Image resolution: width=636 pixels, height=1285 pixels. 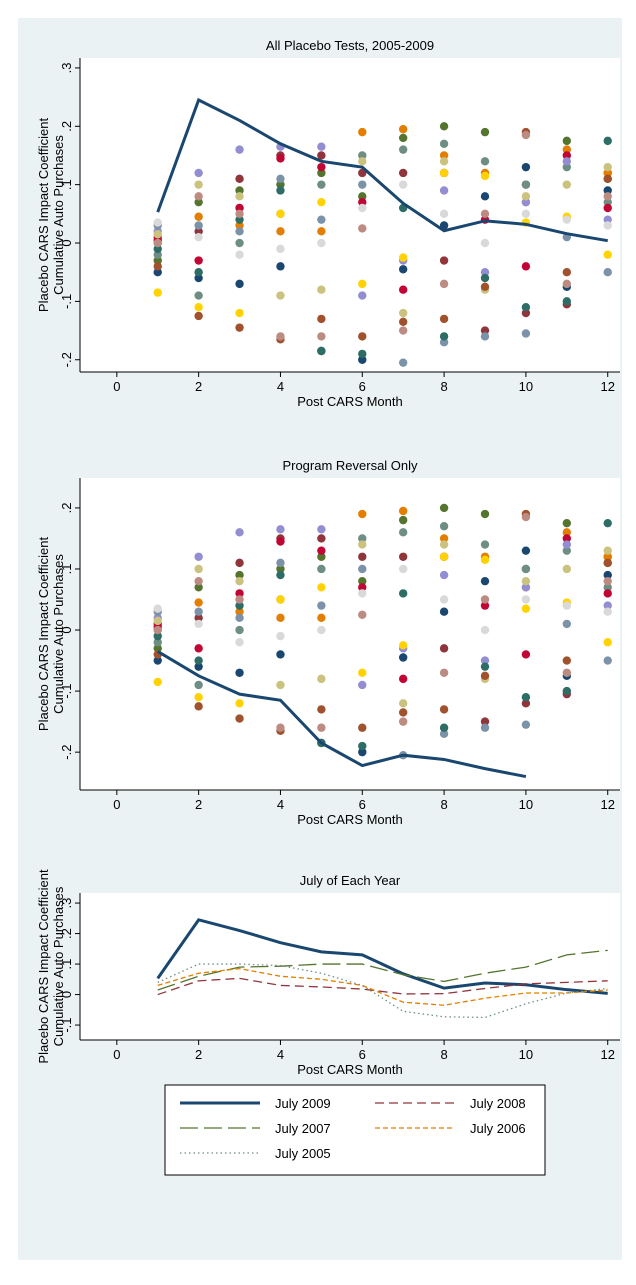 What do you see at coordinates (66, 994) in the screenshot?
I see `y-tick-label: 0` at bounding box center [66, 994].